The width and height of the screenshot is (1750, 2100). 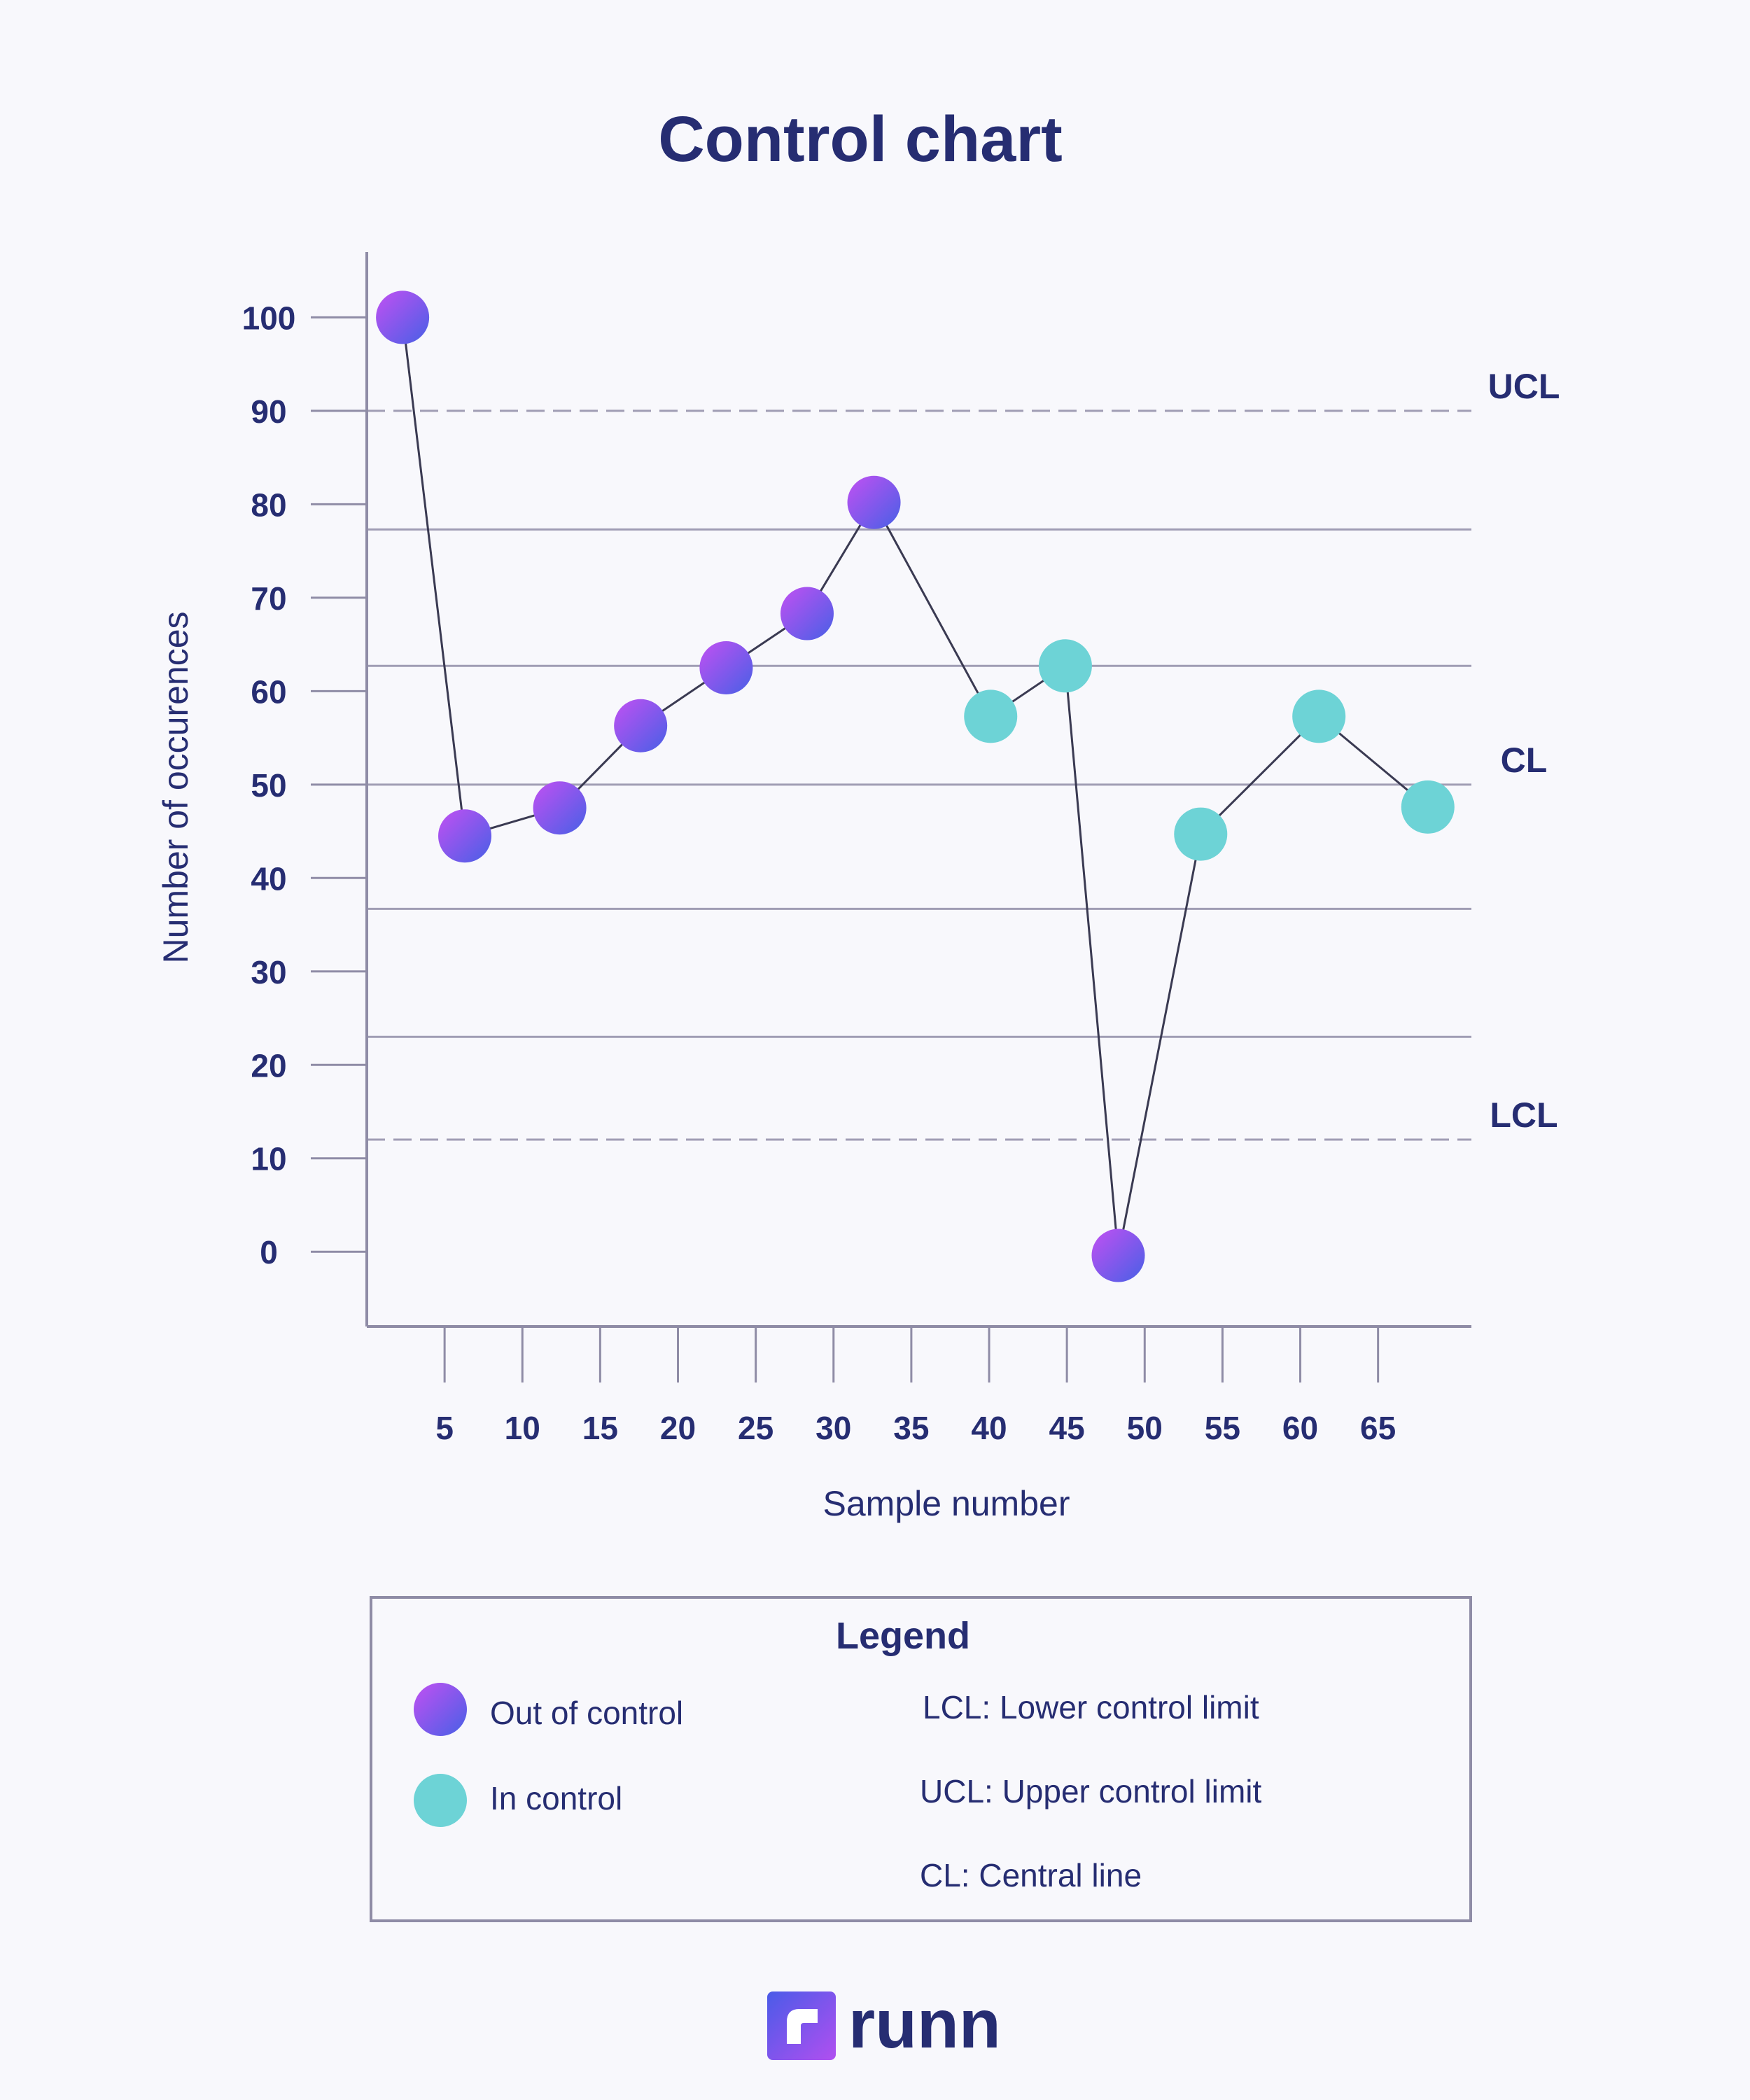 I want to click on brand-logo: runn, so click(x=884, y=2023).